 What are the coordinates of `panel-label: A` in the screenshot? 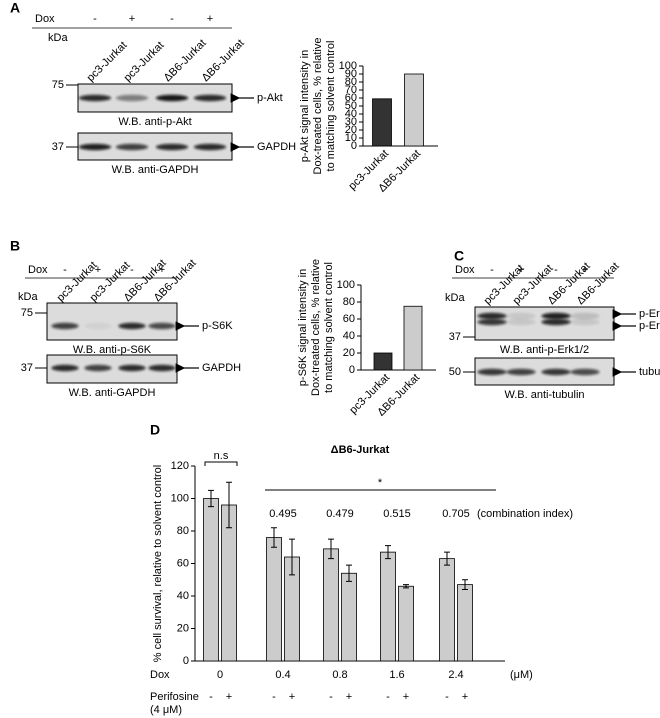 It's located at (15, 8).